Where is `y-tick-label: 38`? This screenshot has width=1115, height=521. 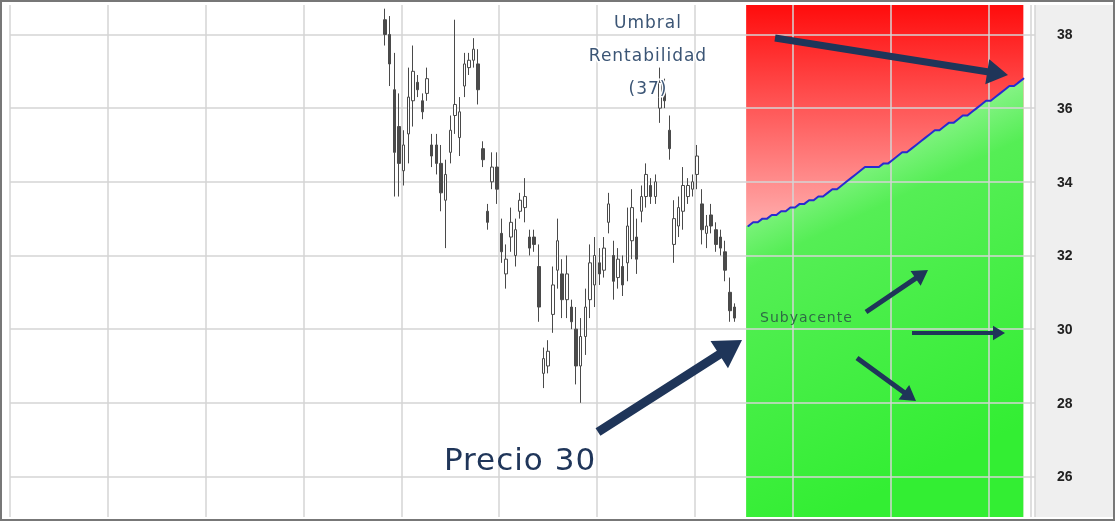 y-tick-label: 38 is located at coordinates (1065, 34).